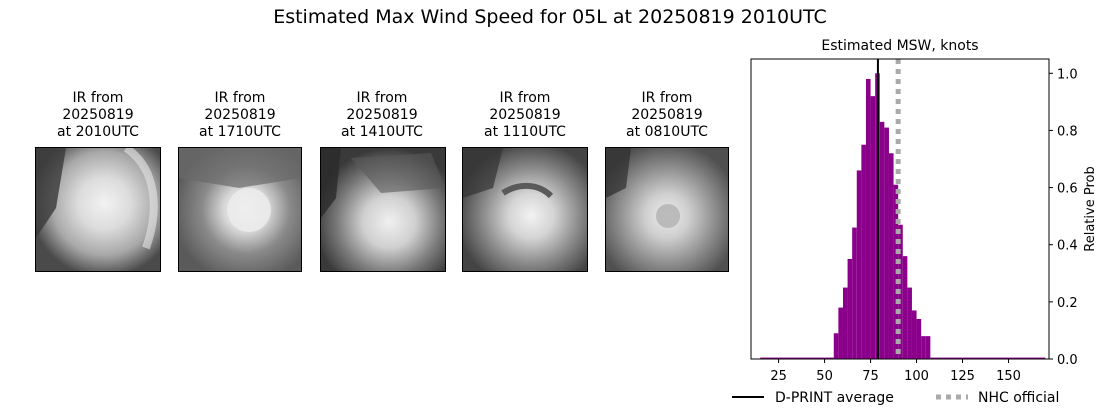 This screenshot has height=409, width=1100. I want to click on ir-panel-title: IR from 20250819 at 1710UTC, so click(240, 115).